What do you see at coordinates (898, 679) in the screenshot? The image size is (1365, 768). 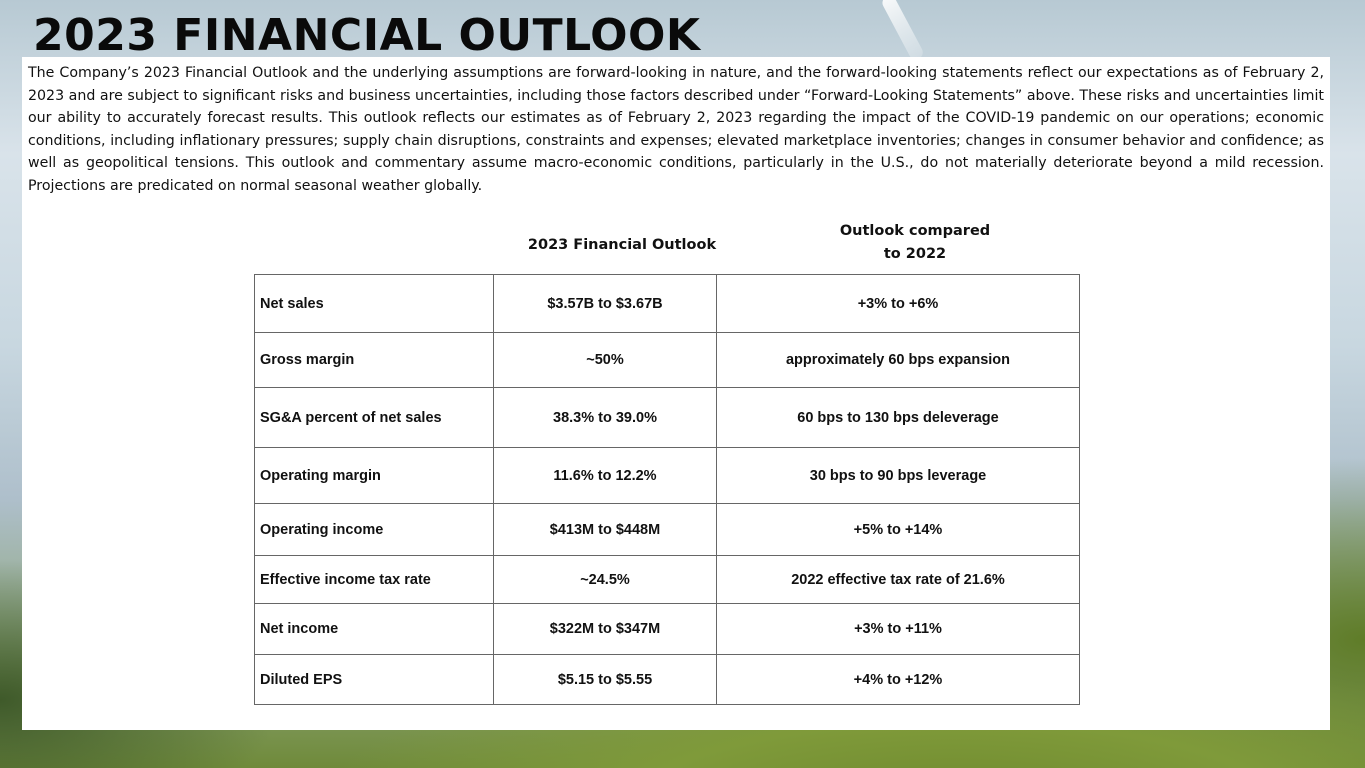 I see `compared-cell: +4% to +12%` at bounding box center [898, 679].